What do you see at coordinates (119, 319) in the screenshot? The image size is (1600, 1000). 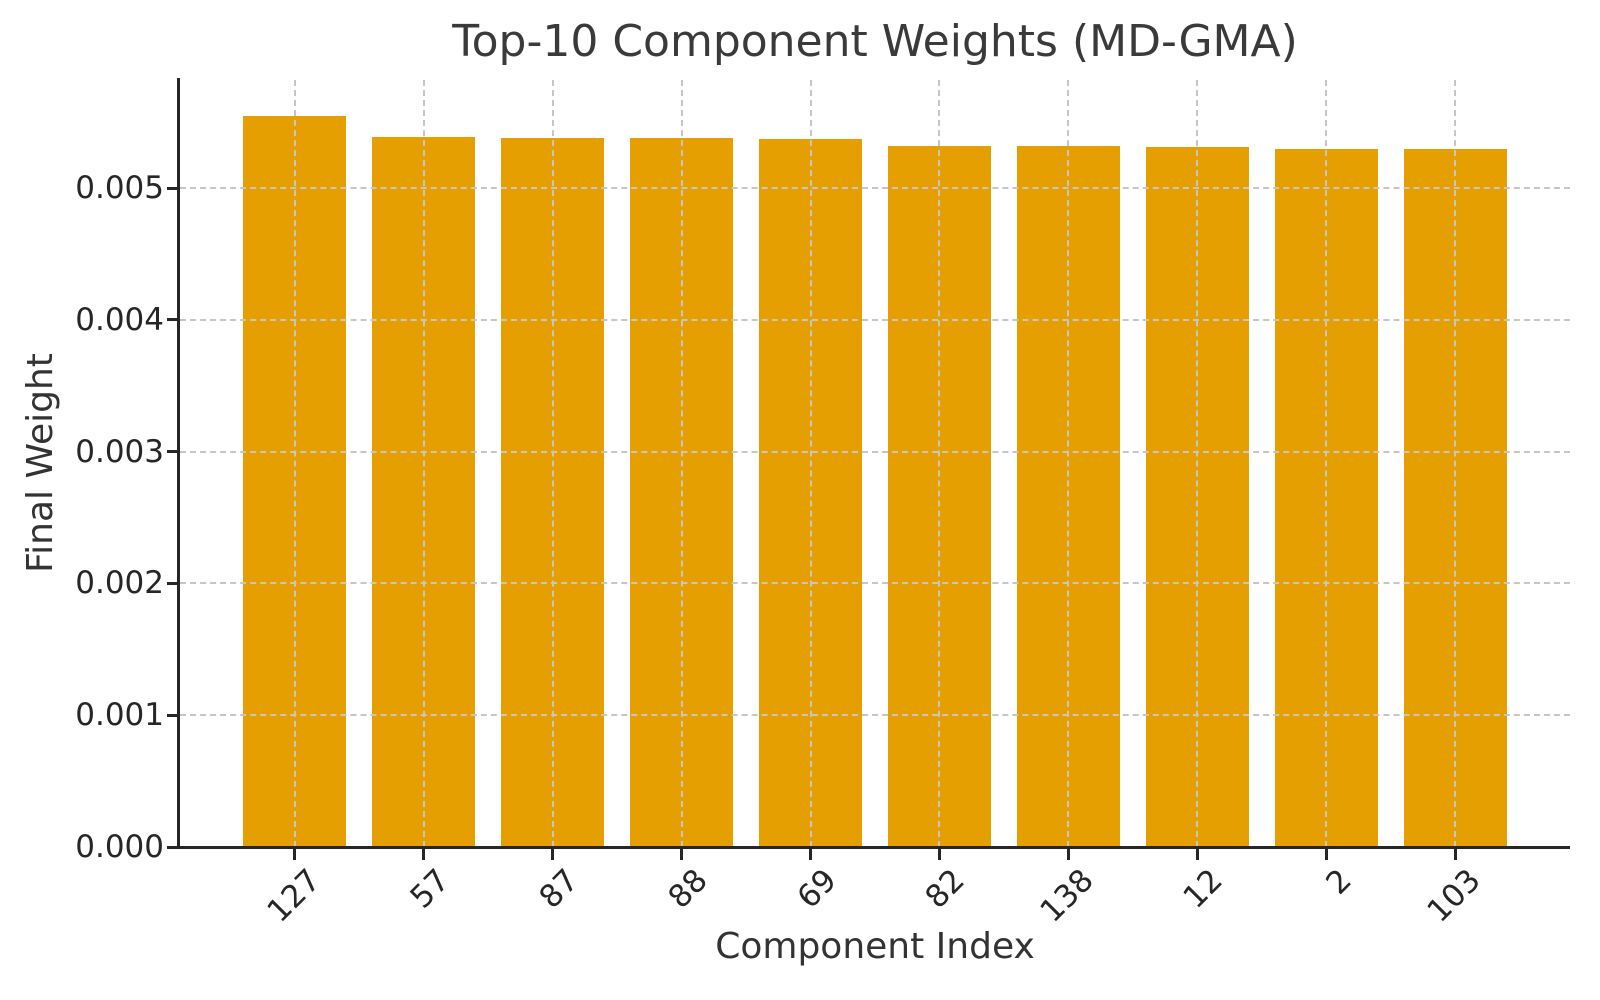 I see `y-tick-label: 0.004` at bounding box center [119, 319].